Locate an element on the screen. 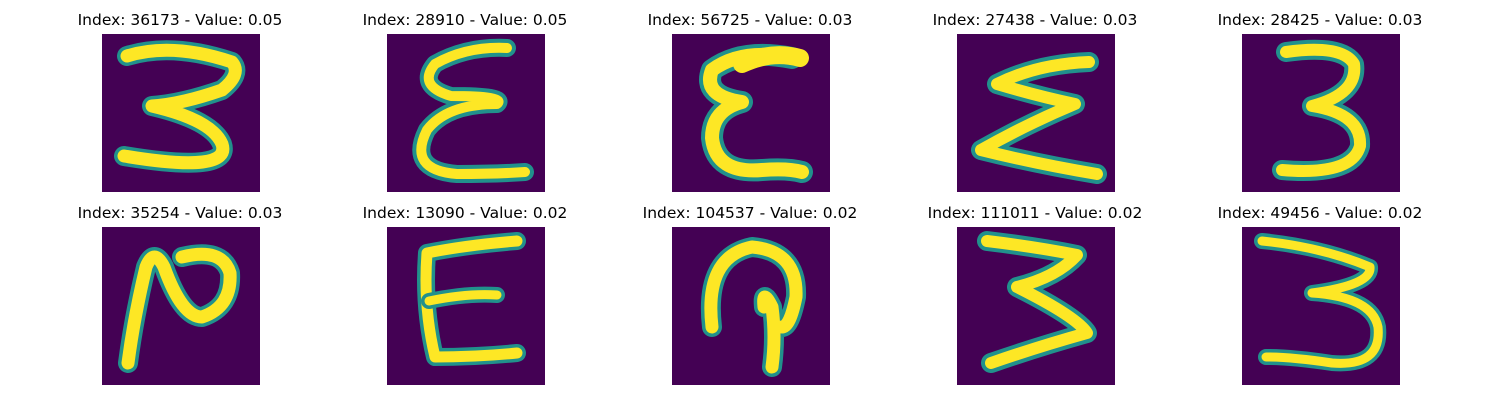 Image resolution: width=1500 pixels, height=400 pixels. glyph-zigzag-icon is located at coordinates (1036, 113).